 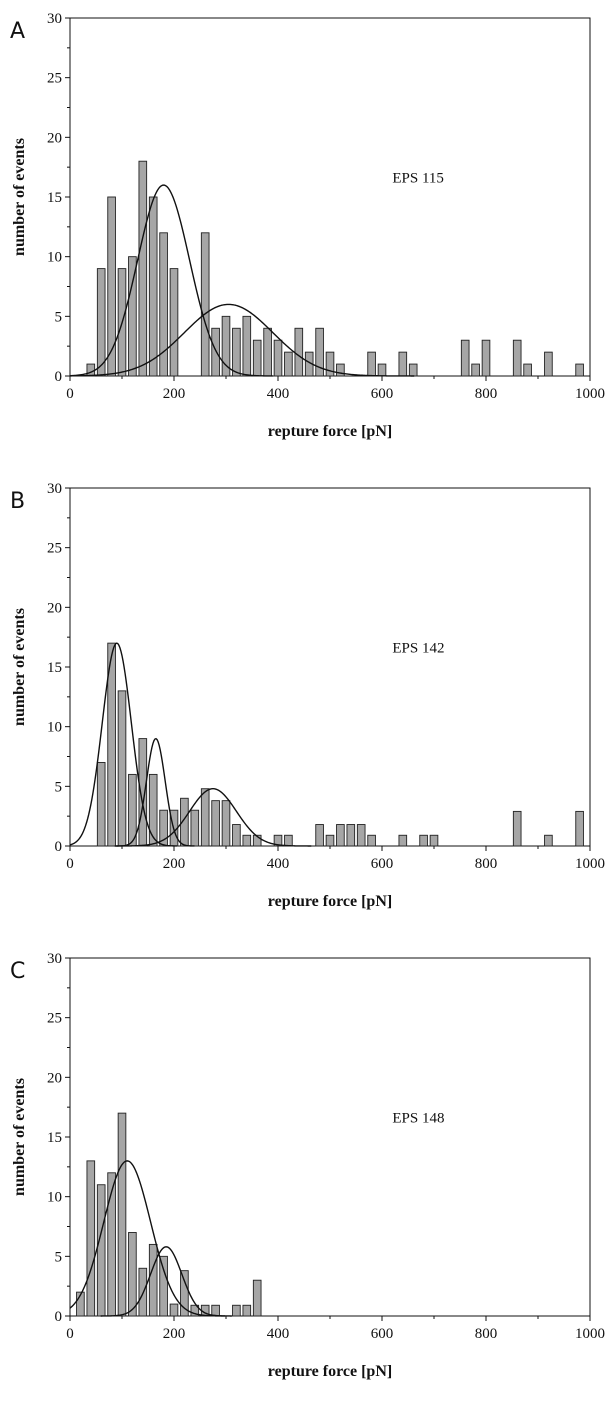 What do you see at coordinates (17, 971) in the screenshot?
I see `panel-label: C` at bounding box center [17, 971].